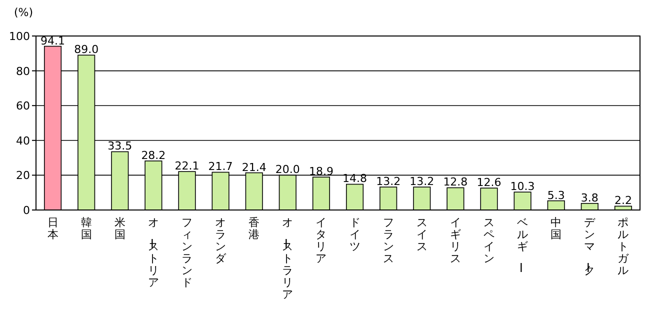  What do you see at coordinates (354, 234) in the screenshot?
I see `x-tick-label: ドイツ` at bounding box center [354, 234].